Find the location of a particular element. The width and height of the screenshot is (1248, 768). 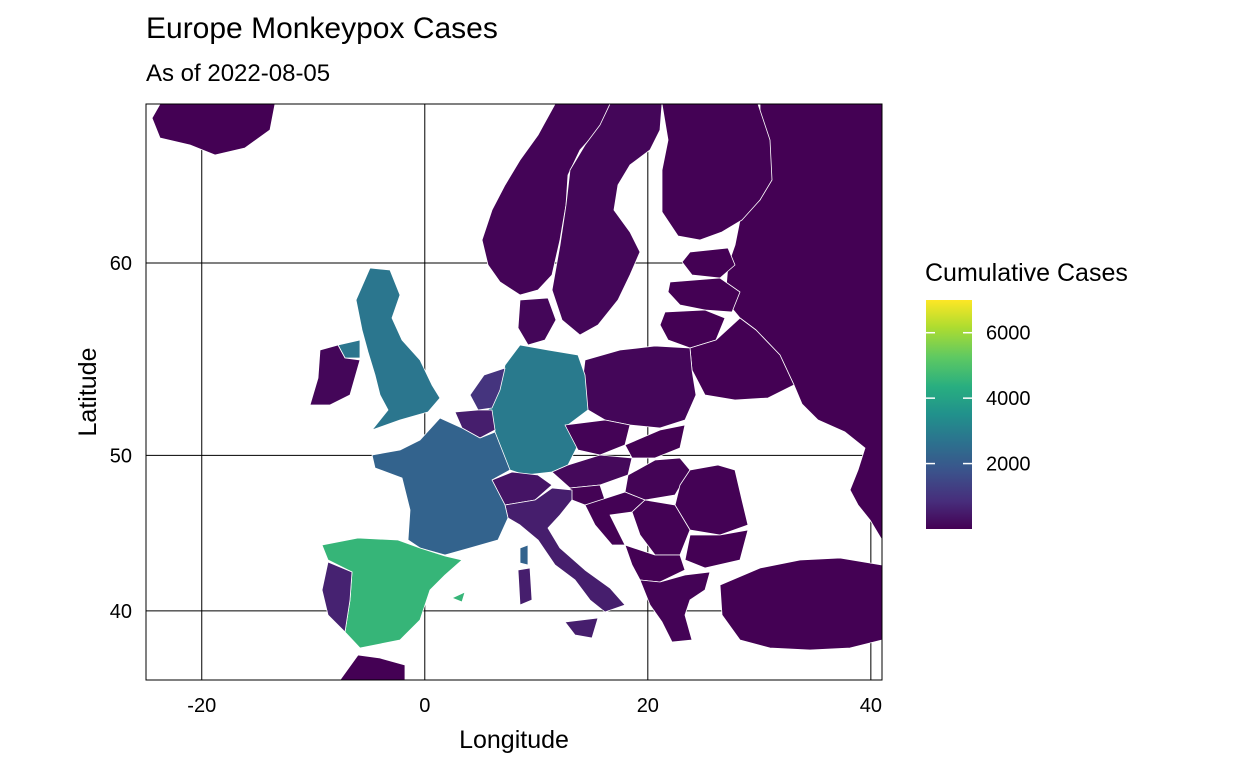

legend-title: Cumulative Cases is located at coordinates (1026, 273).